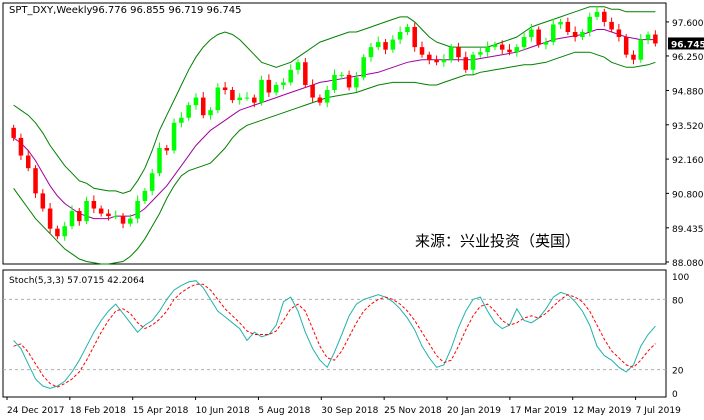 This screenshot has height=420, width=704. Describe the element at coordinates (688, 195) in the screenshot. I see `price-tick-label: 90.800` at that location.